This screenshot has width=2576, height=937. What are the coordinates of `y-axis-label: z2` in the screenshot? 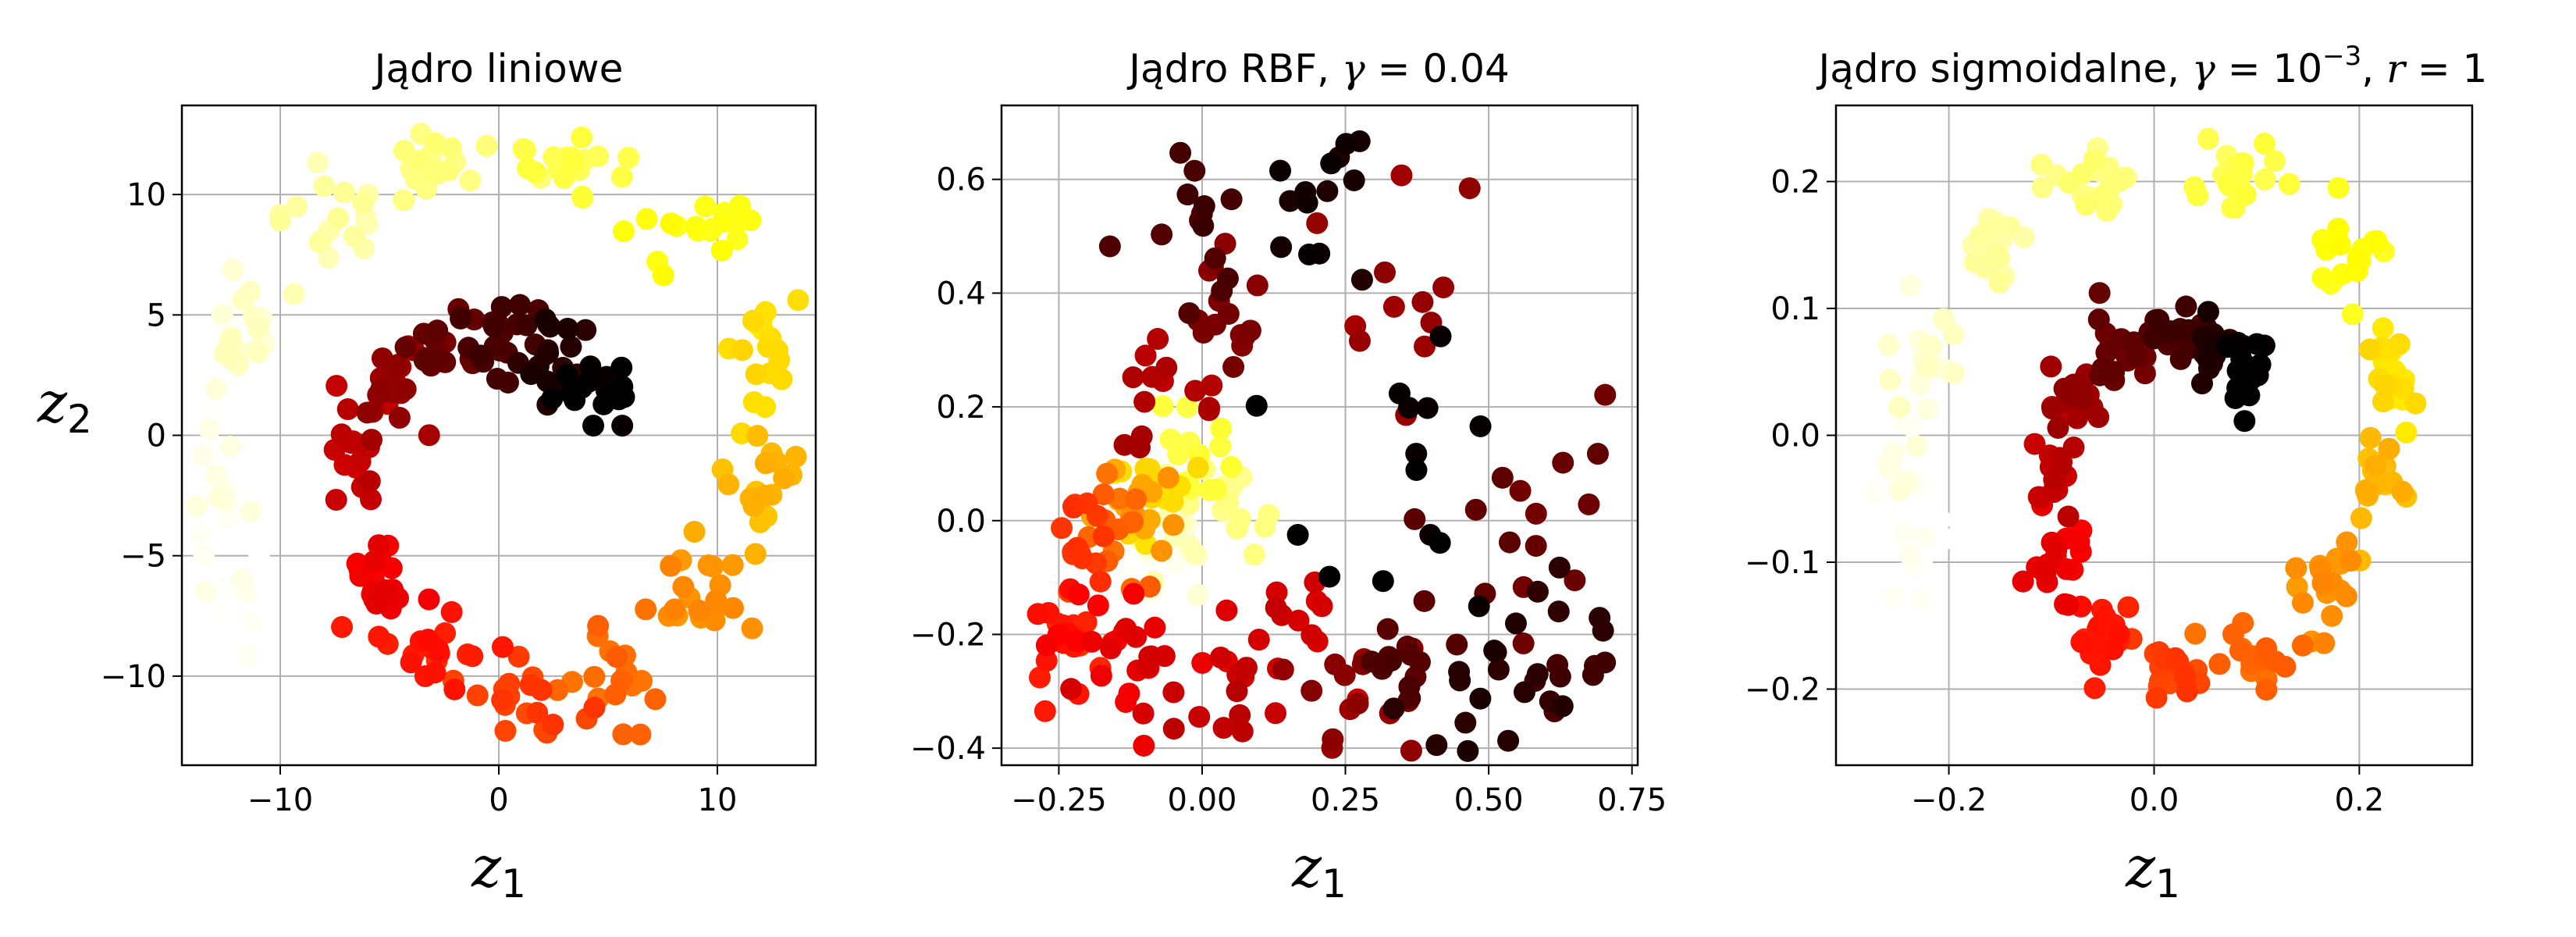 It's located at (64, 405).